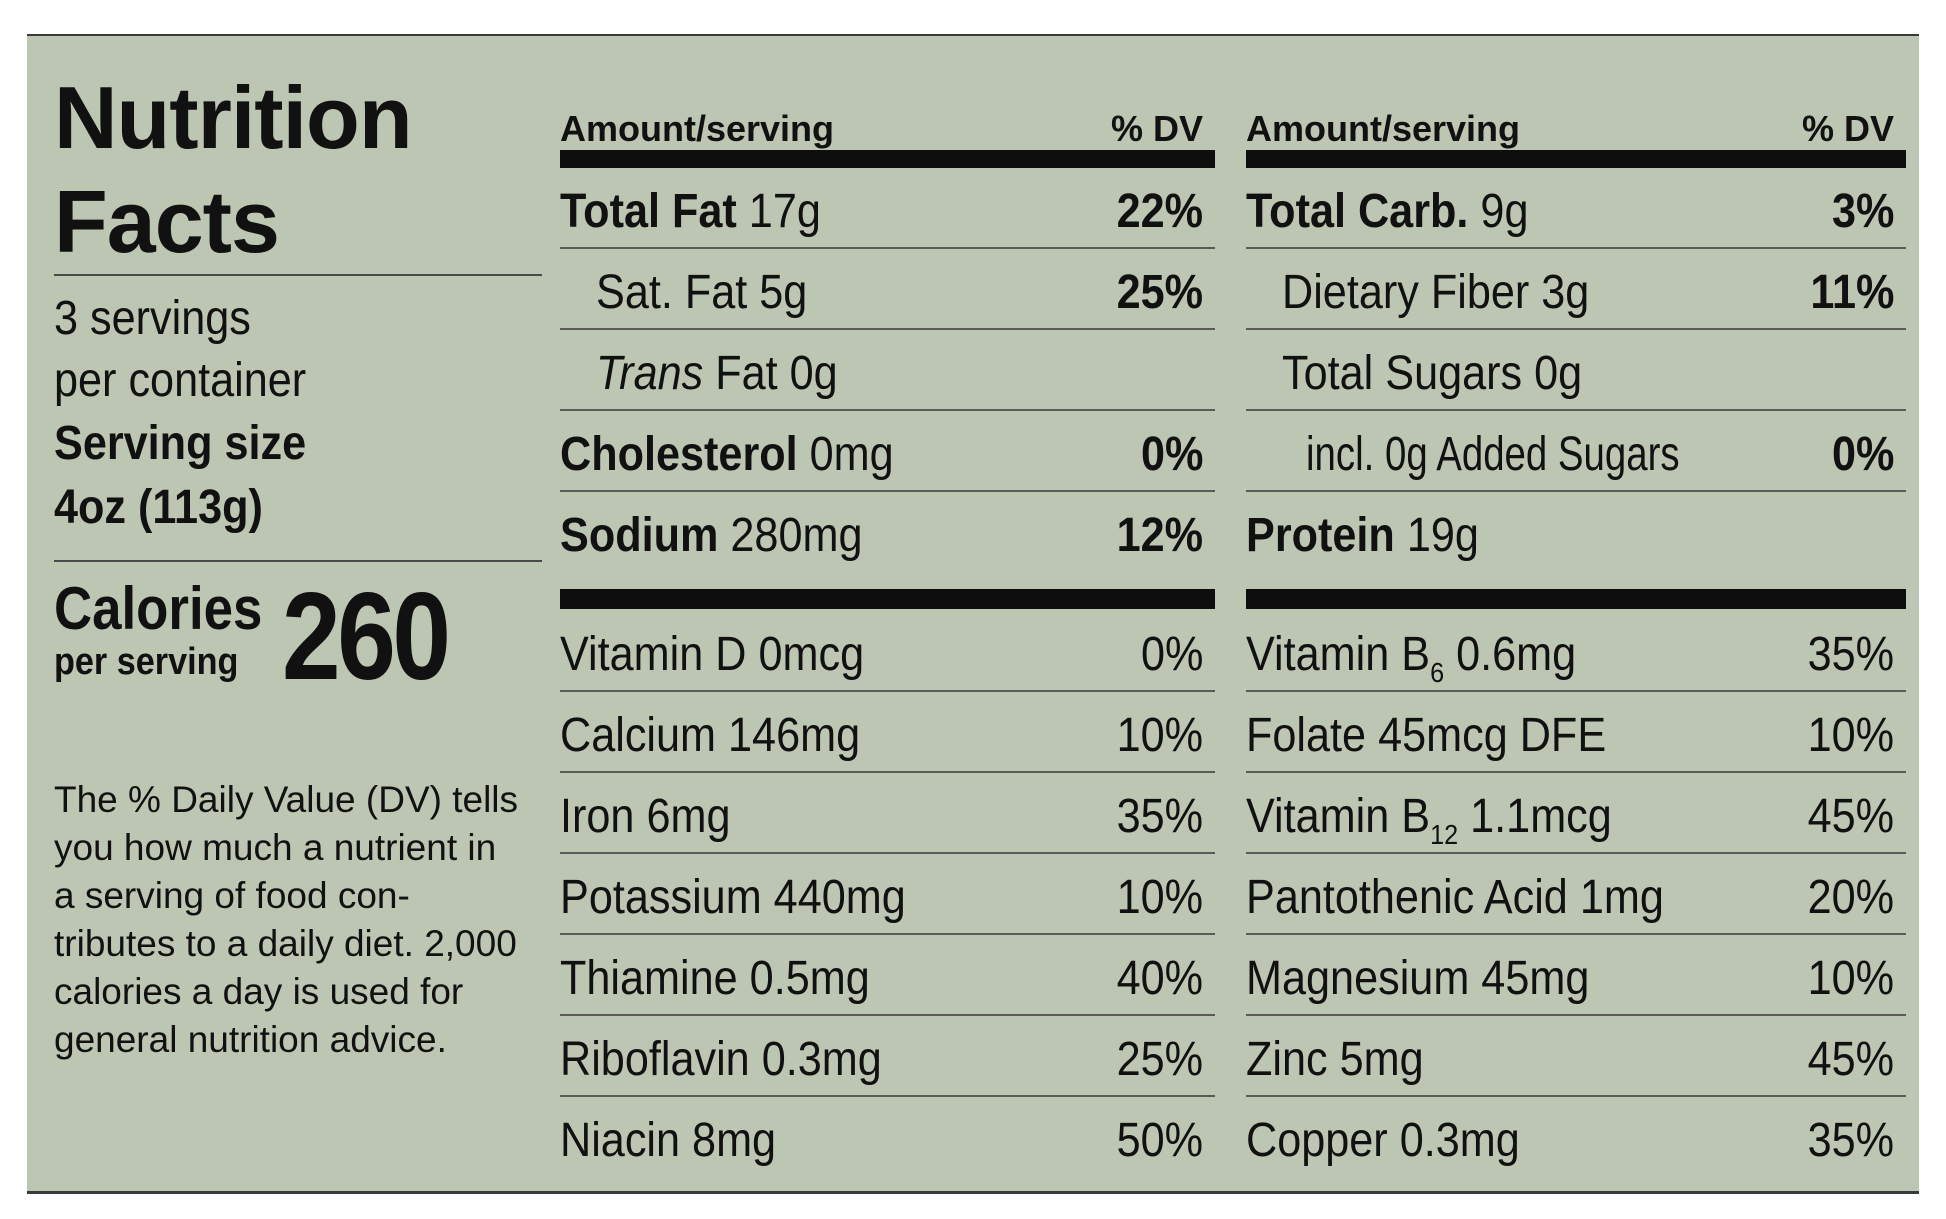  Describe the element at coordinates (776, 373) in the screenshot. I see `nutrient-amount: Fat 0g` at that location.